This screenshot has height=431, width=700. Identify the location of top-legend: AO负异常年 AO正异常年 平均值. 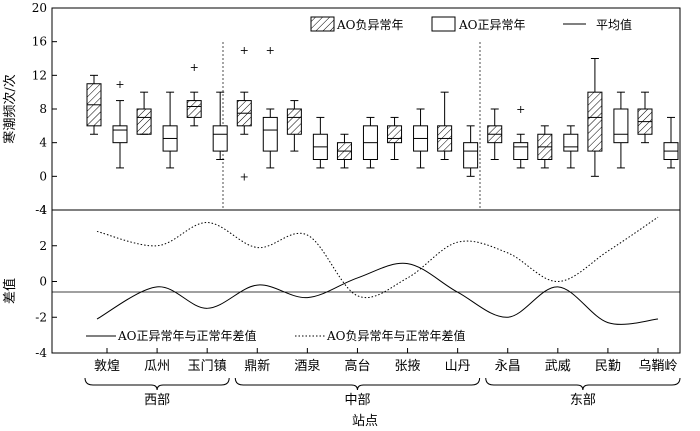
(471, 24).